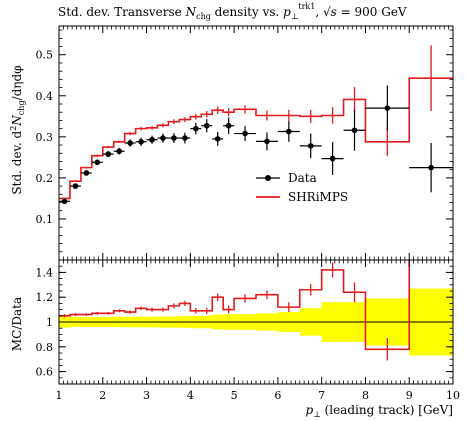 This screenshot has width=467, height=421. Describe the element at coordinates (191, 12) in the screenshot. I see `title-n: N` at that location.